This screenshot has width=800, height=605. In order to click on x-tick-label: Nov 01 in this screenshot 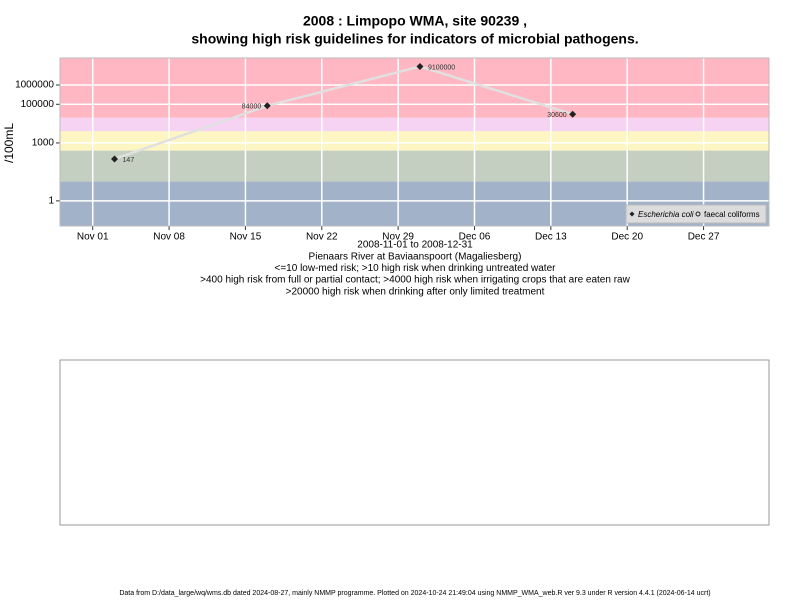, I will do `click(93, 237)`.